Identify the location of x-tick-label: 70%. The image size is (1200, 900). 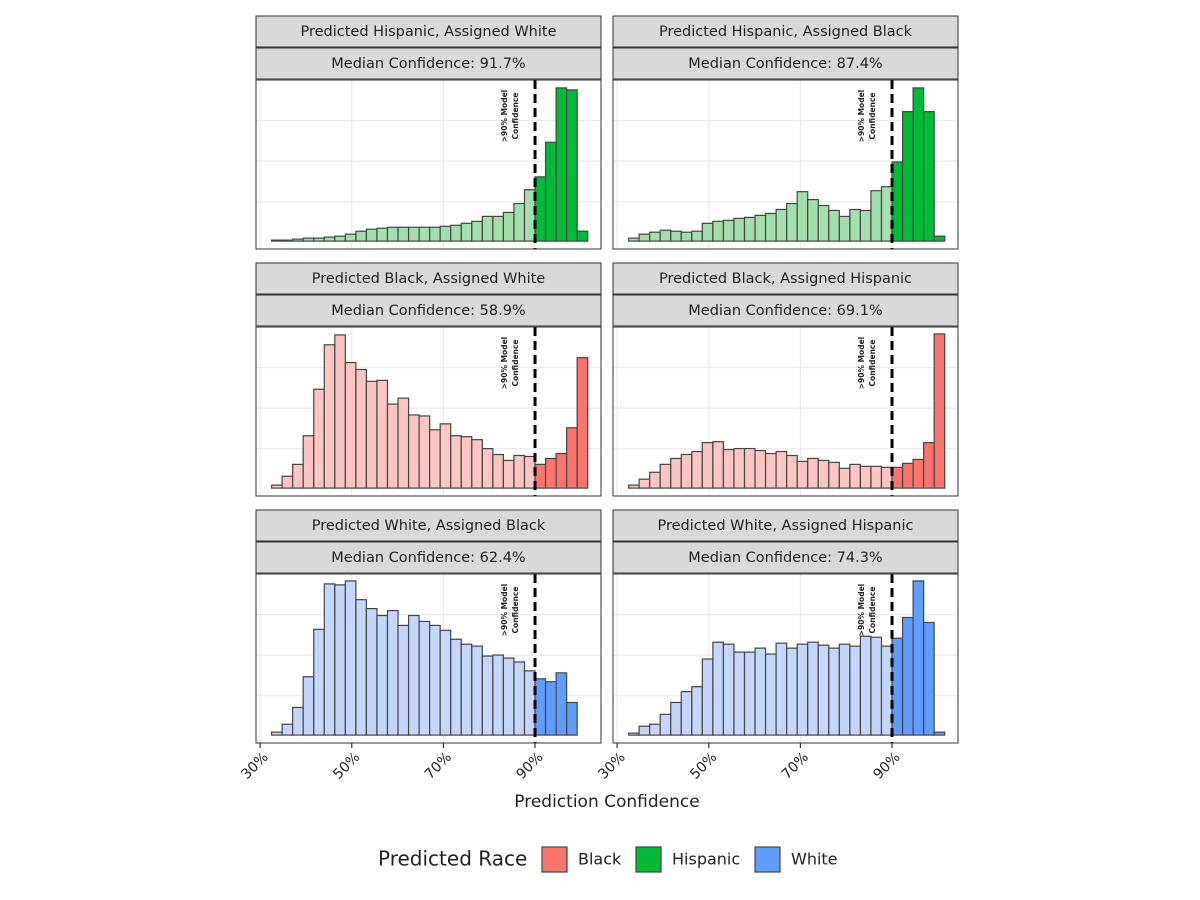
(438, 765).